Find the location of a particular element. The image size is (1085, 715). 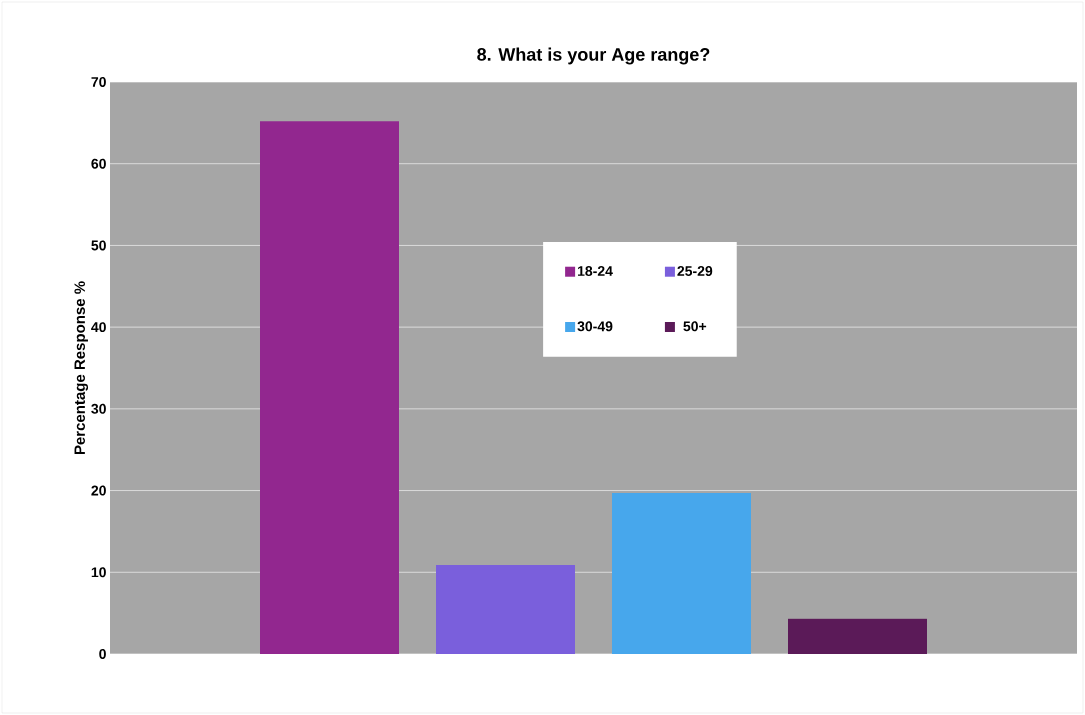

legend-label: 30-49 is located at coordinates (595, 326).